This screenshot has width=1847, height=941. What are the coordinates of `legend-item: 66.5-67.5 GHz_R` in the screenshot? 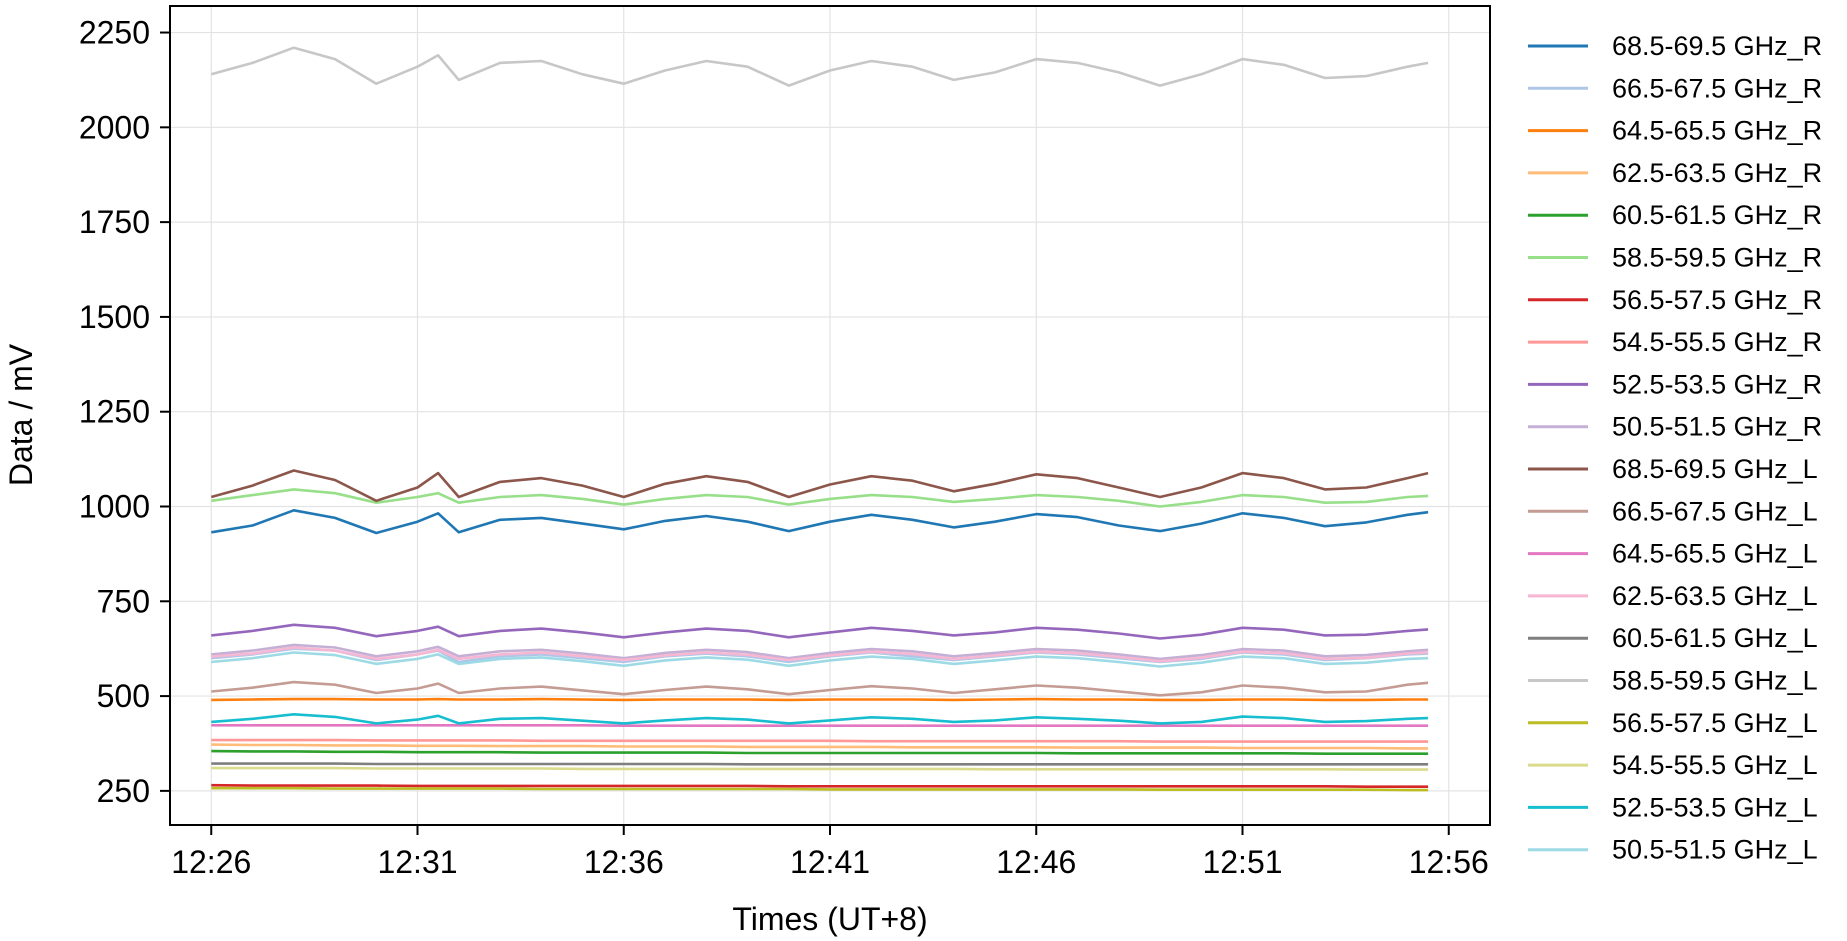 It's located at (1675, 88).